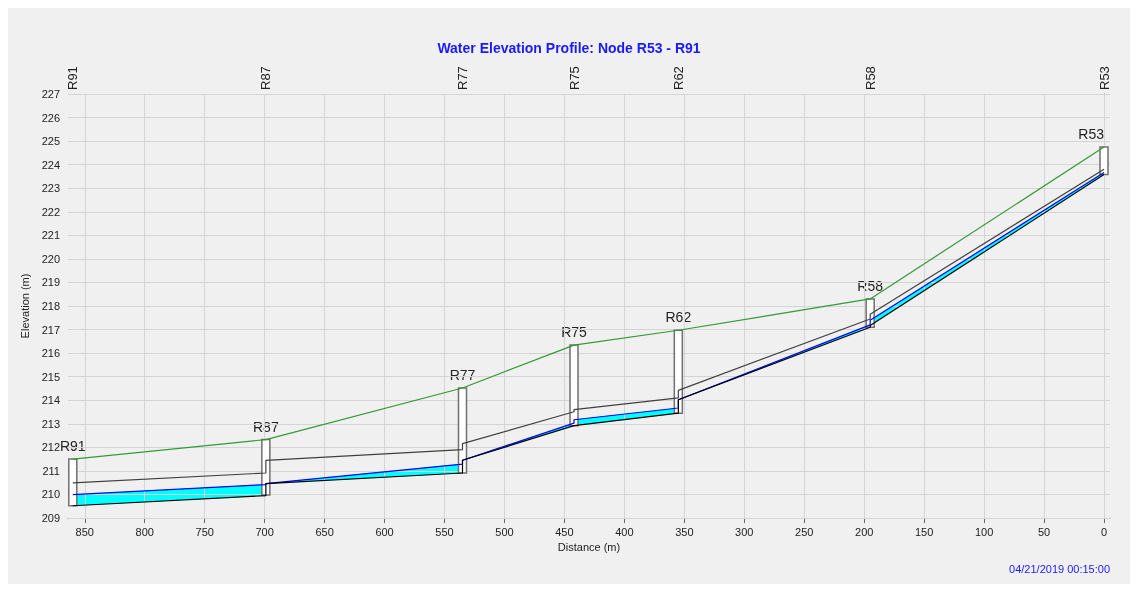 Image resolution: width=1138 pixels, height=592 pixels. I want to click on y-tick-label: 225, so click(50, 141).